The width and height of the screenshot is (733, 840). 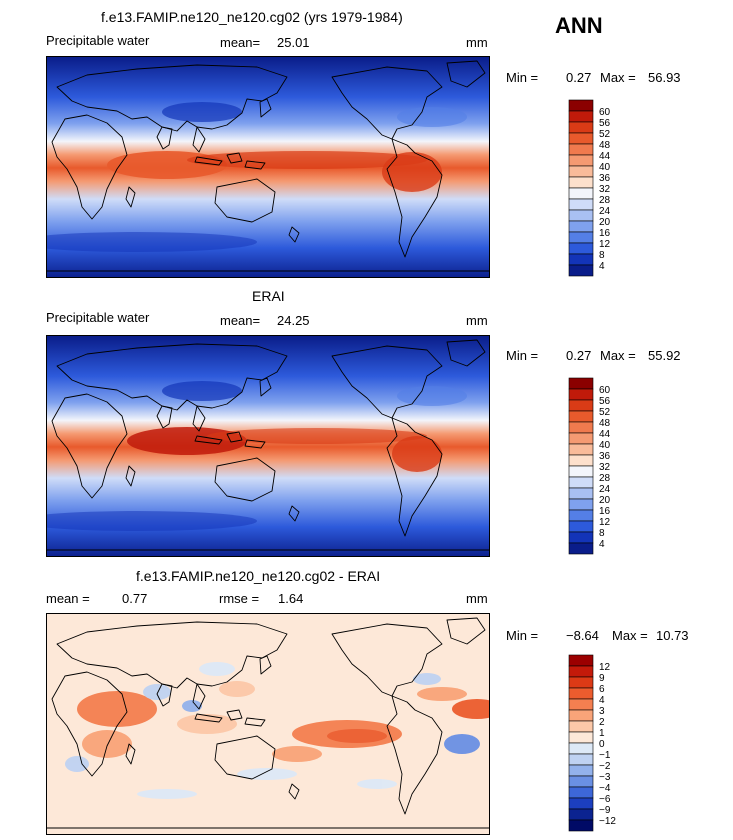 What do you see at coordinates (268, 296) in the screenshot?
I see `panel2-title: ERAI` at bounding box center [268, 296].